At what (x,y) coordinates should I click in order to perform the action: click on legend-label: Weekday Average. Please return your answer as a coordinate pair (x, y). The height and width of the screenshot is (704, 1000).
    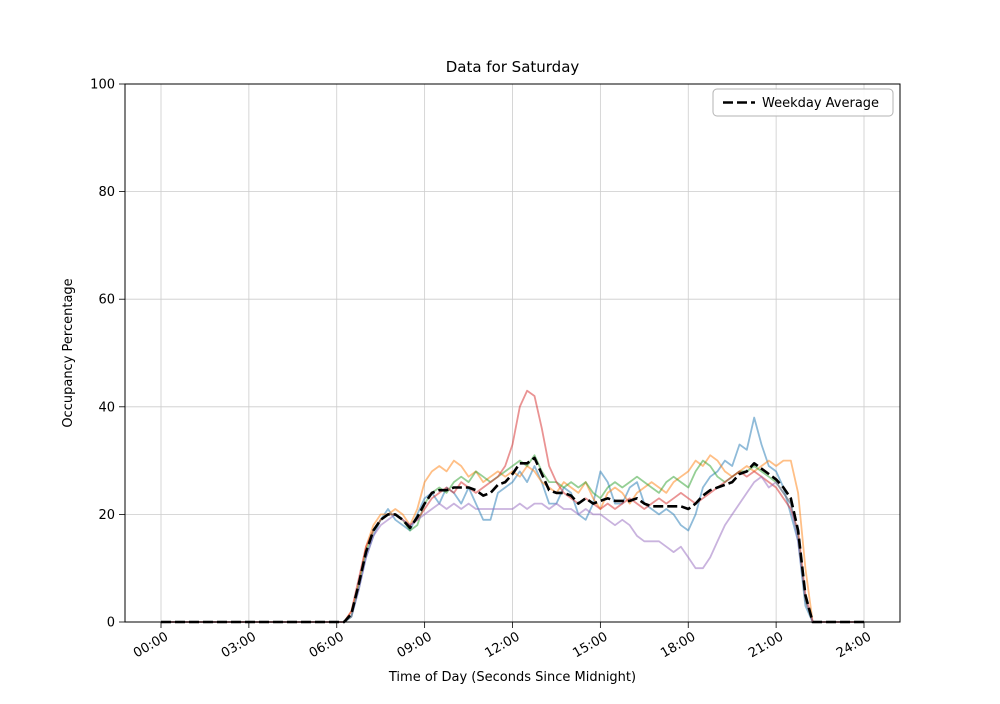
    Looking at the image, I should click on (820, 103).